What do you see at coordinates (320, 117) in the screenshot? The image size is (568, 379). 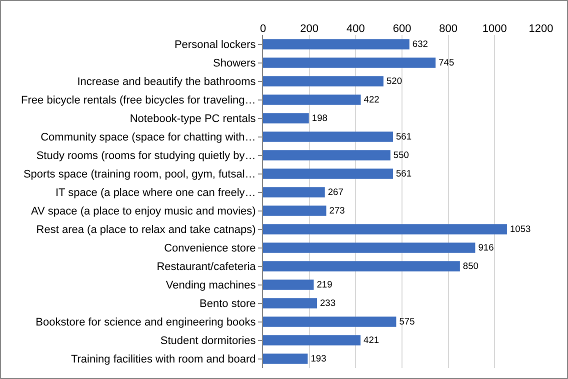 I see `data-label: 198` at bounding box center [320, 117].